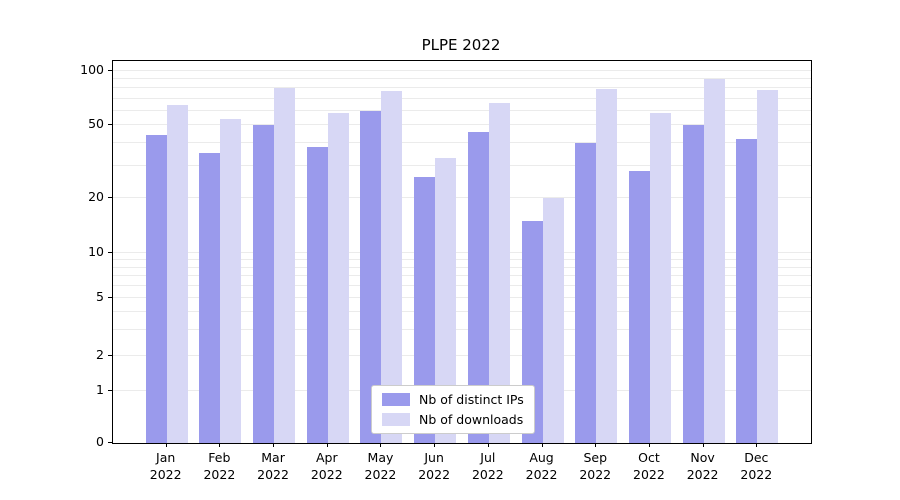 Image resolution: width=900 pixels, height=500 pixels. Describe the element at coordinates (747, 290) in the screenshot. I see `bar-distinct-ips-dec` at that location.